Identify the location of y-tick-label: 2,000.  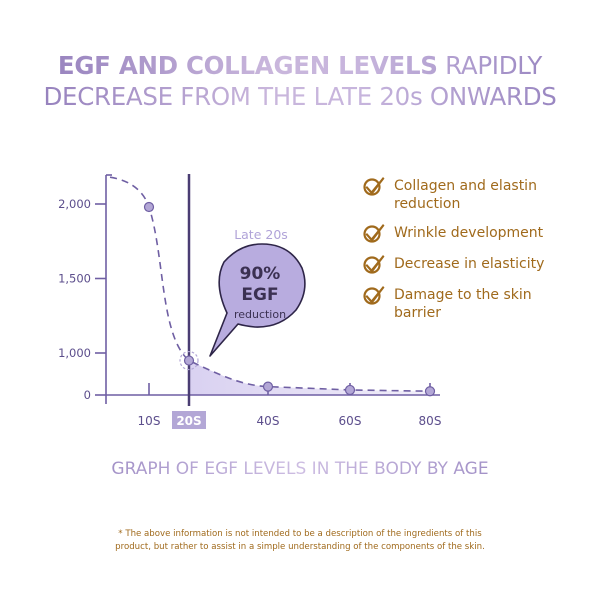
(74, 204).